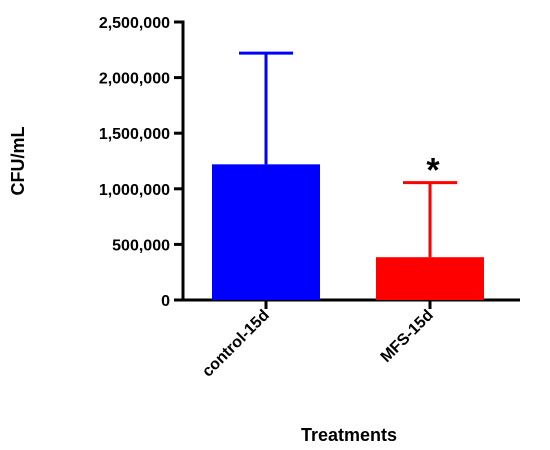 The height and width of the screenshot is (450, 550). Describe the element at coordinates (18, 161) in the screenshot. I see `y-axis-title: CFU/mL` at that location.